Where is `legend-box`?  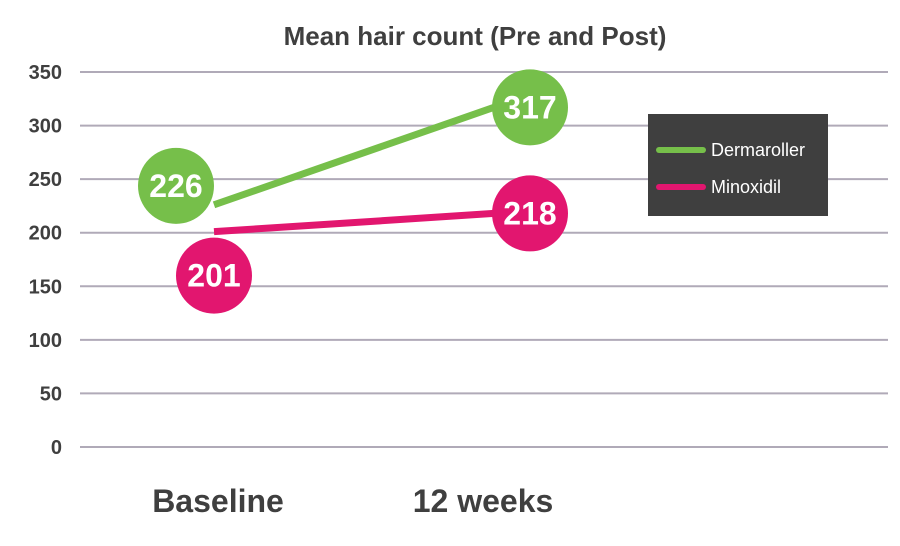
legend-box is located at coordinates (738, 165).